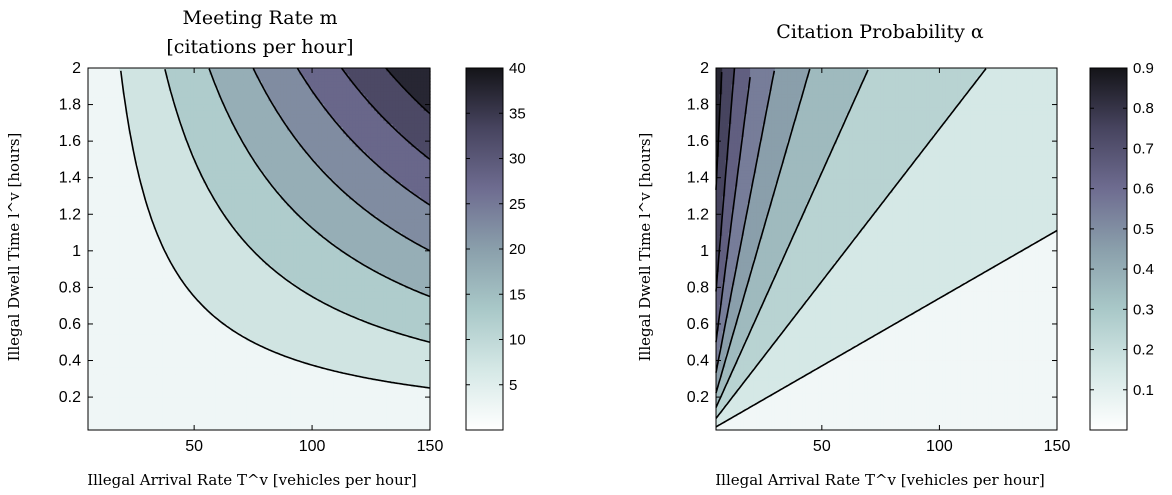  What do you see at coordinates (259, 18) in the screenshot?
I see `left-title-line1: Meeting Rate m` at bounding box center [259, 18].